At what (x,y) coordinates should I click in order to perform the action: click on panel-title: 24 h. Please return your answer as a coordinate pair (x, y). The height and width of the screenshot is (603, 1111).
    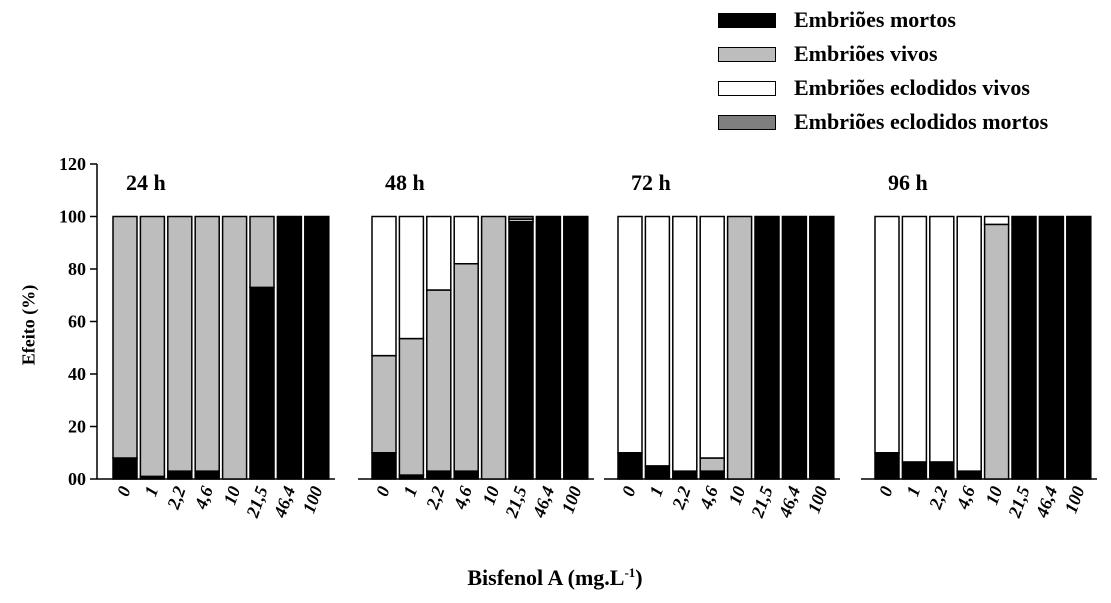
    Looking at the image, I should click on (146, 182).